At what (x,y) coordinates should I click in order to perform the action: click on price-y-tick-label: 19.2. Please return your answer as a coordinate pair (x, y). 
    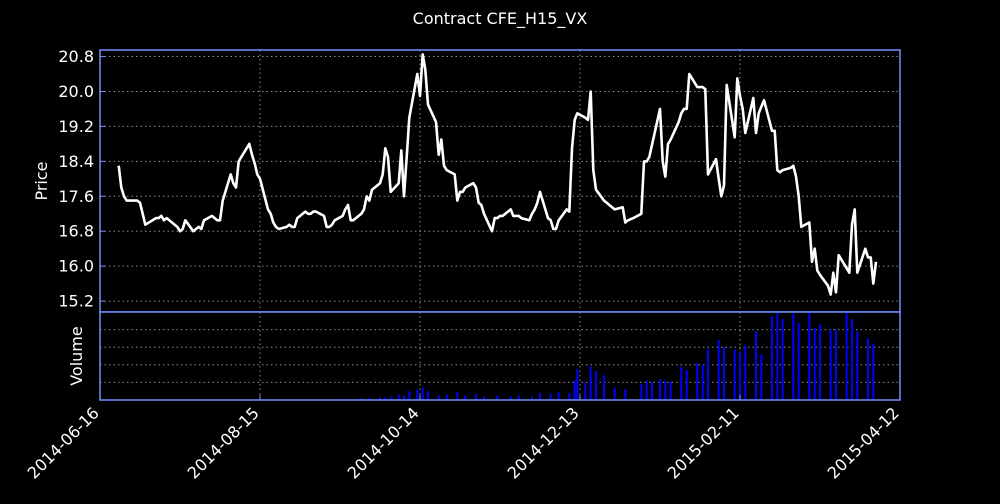
    Looking at the image, I should click on (76, 126).